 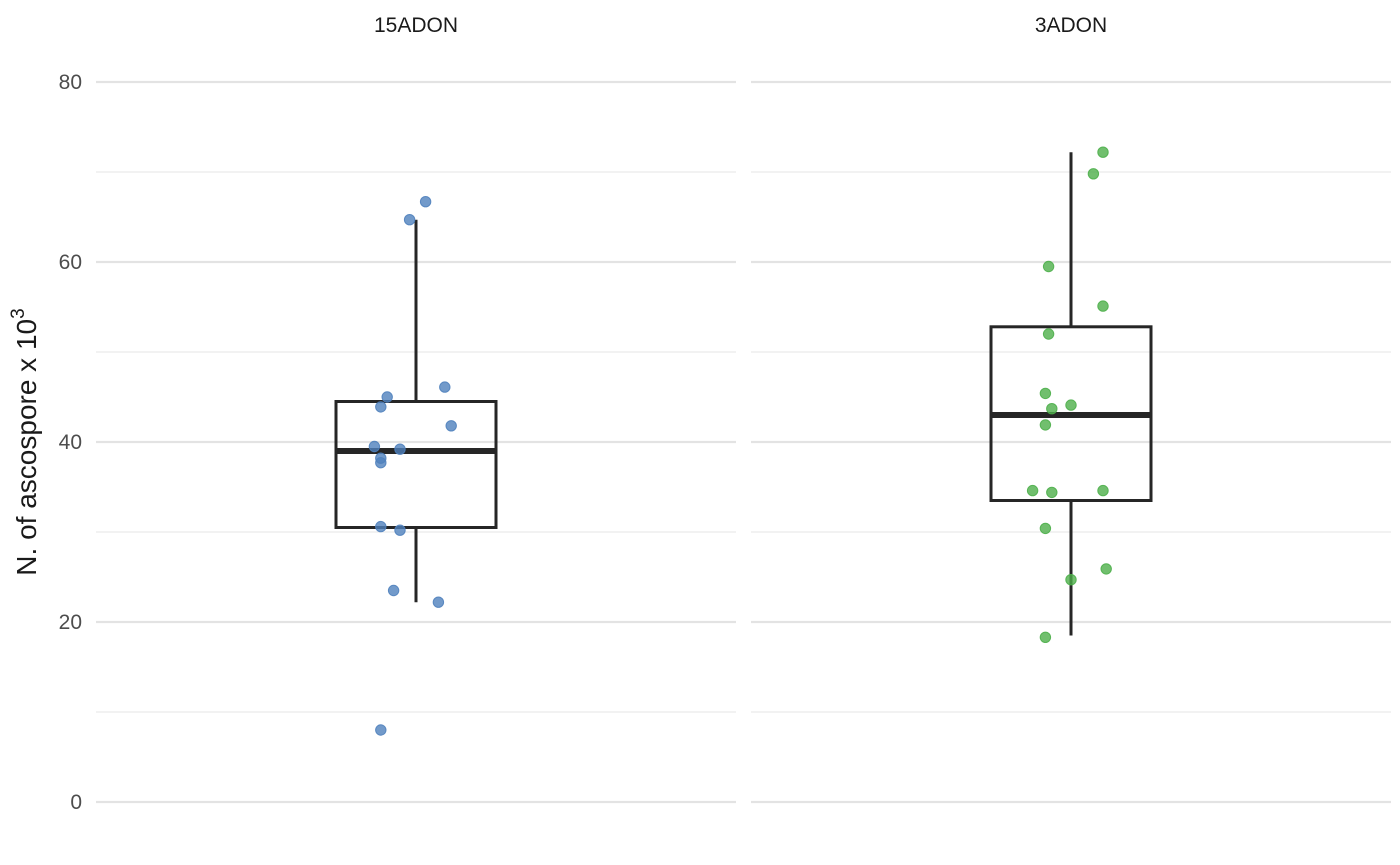 What do you see at coordinates (416, 25) in the screenshot?
I see `facet-title: 15ADON` at bounding box center [416, 25].